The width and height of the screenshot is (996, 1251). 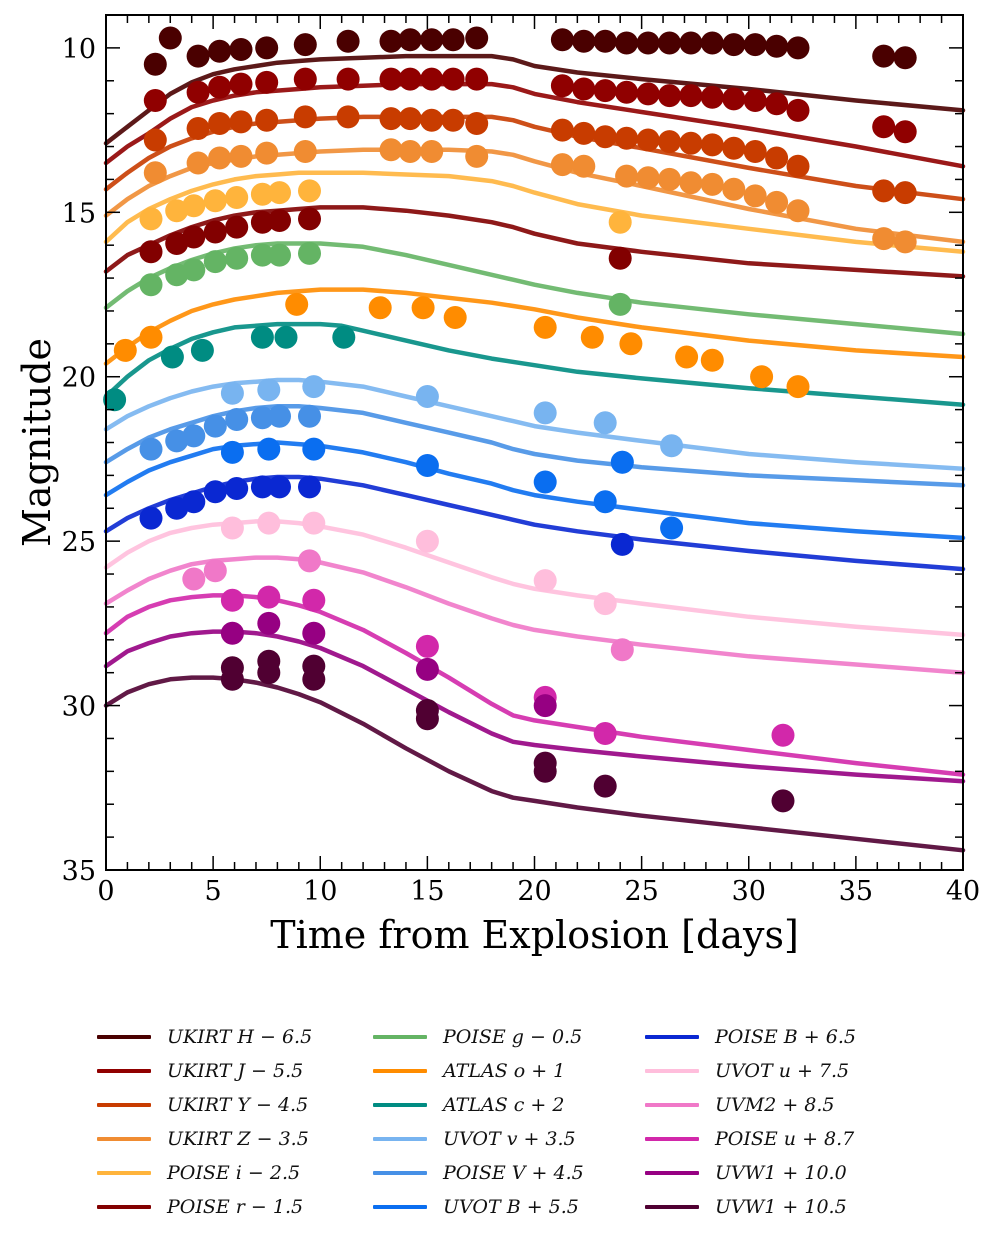 I want to click on legend-item: UVM2 + 8.5, so click(x=750, y=1105).